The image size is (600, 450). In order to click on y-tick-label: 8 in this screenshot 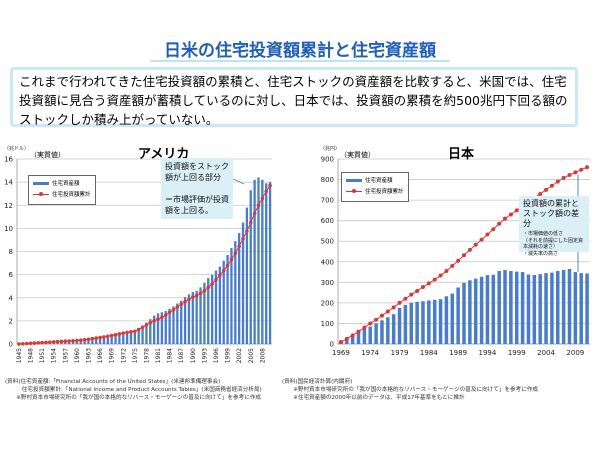, I will do `click(11, 252)`.